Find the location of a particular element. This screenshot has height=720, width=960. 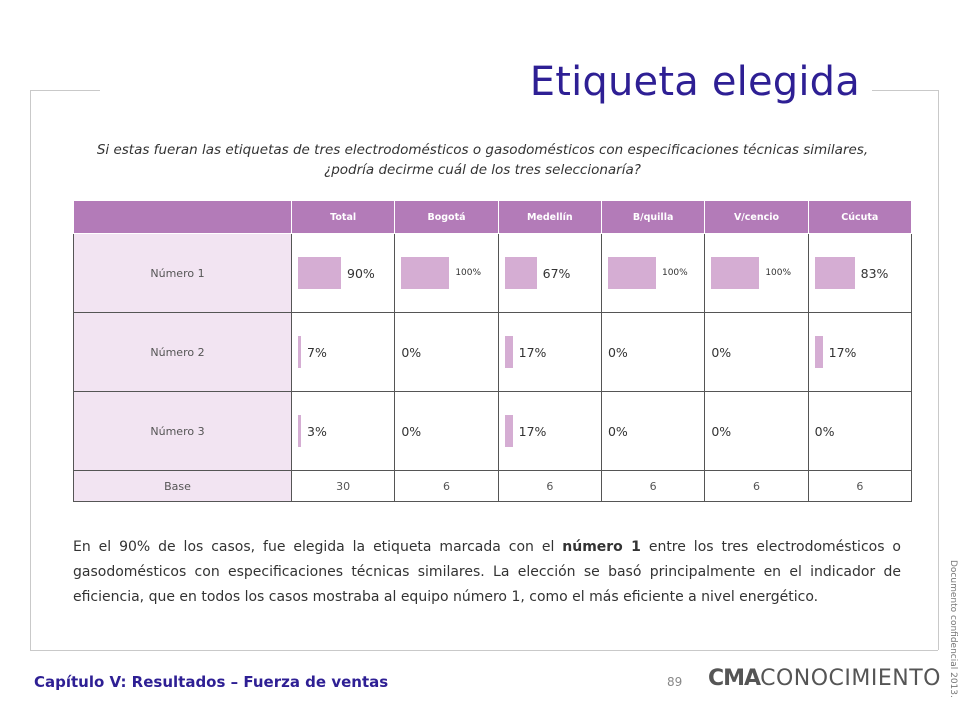

value-label: 7% is located at coordinates (317, 352).